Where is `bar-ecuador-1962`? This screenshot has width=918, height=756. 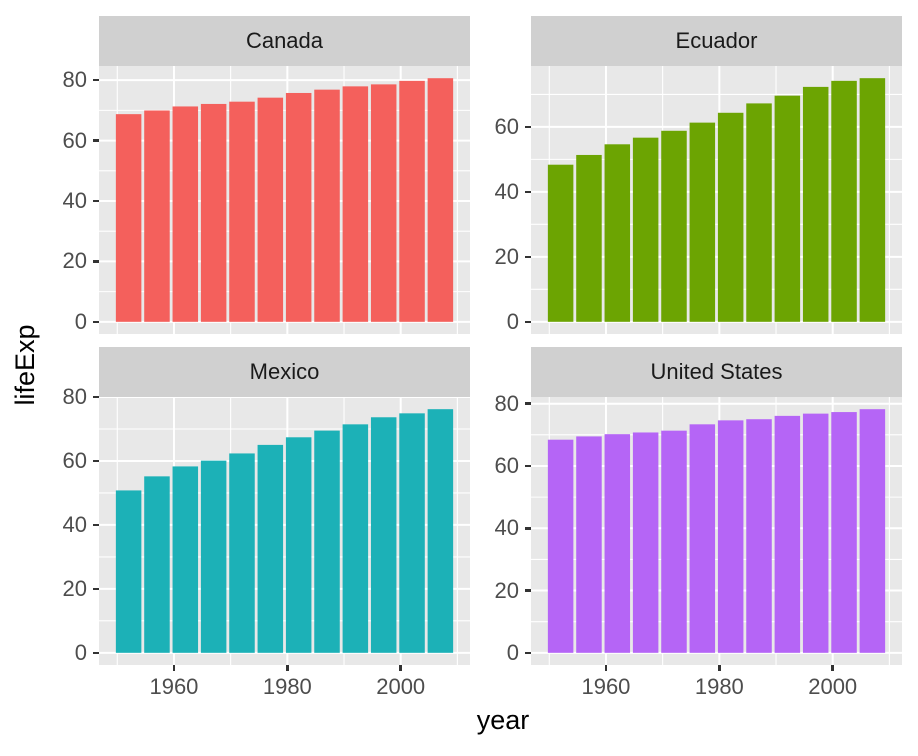
bar-ecuador-1962 is located at coordinates (617, 233).